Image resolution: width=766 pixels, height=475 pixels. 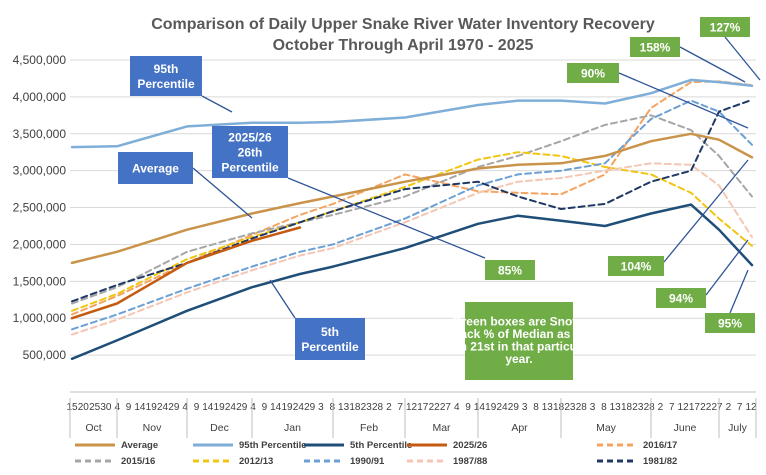 I want to click on legend-label: 2012/13, so click(x=256, y=461).